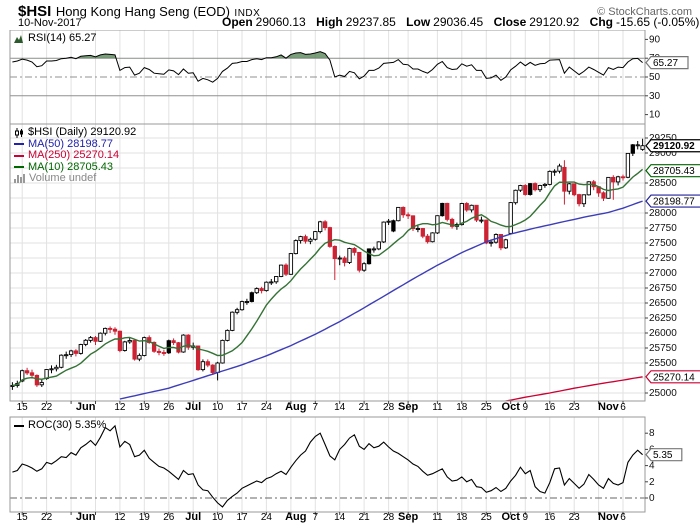 The height and width of the screenshot is (530, 700). What do you see at coordinates (663, 393) in the screenshot?
I see `svg-text: 25000` at bounding box center [663, 393].